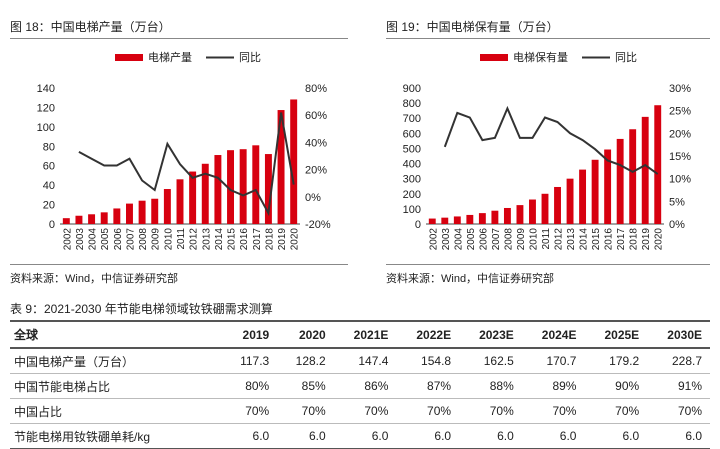 This screenshot has width=720, height=449. I want to click on table-cell: 89%, so click(553, 386).